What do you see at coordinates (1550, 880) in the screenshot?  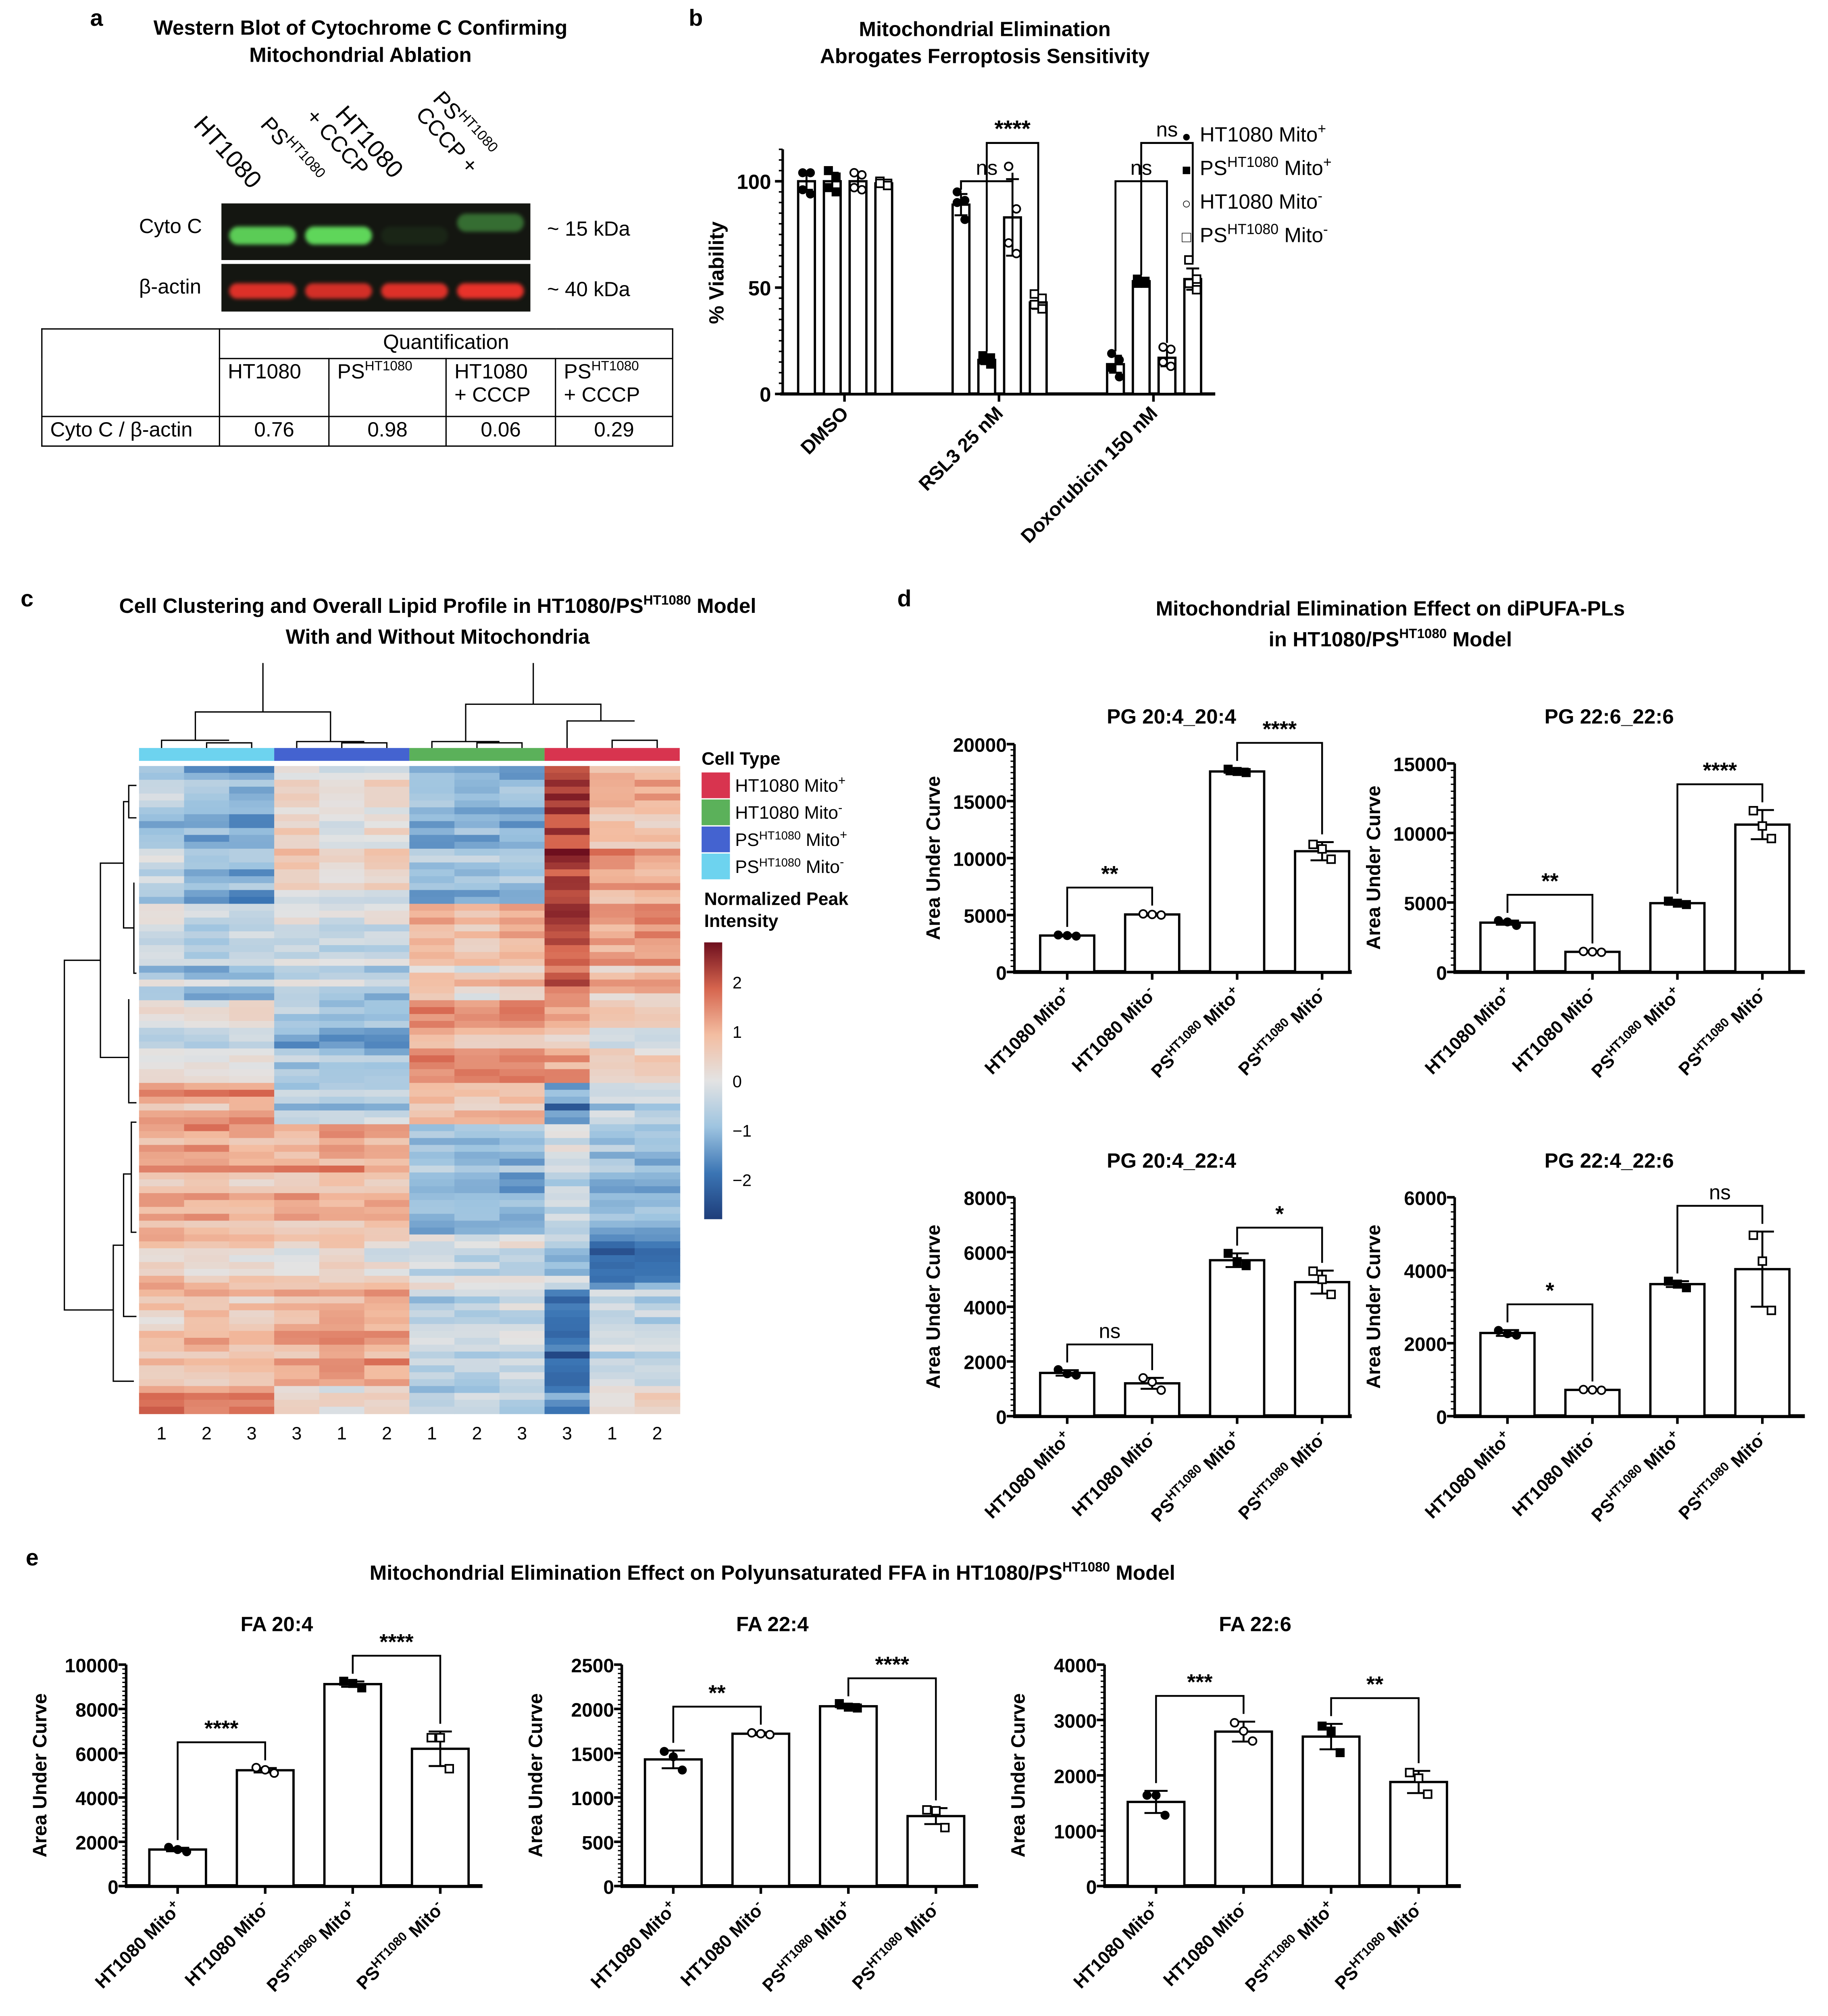 I see `significance-label: **` at bounding box center [1550, 880].